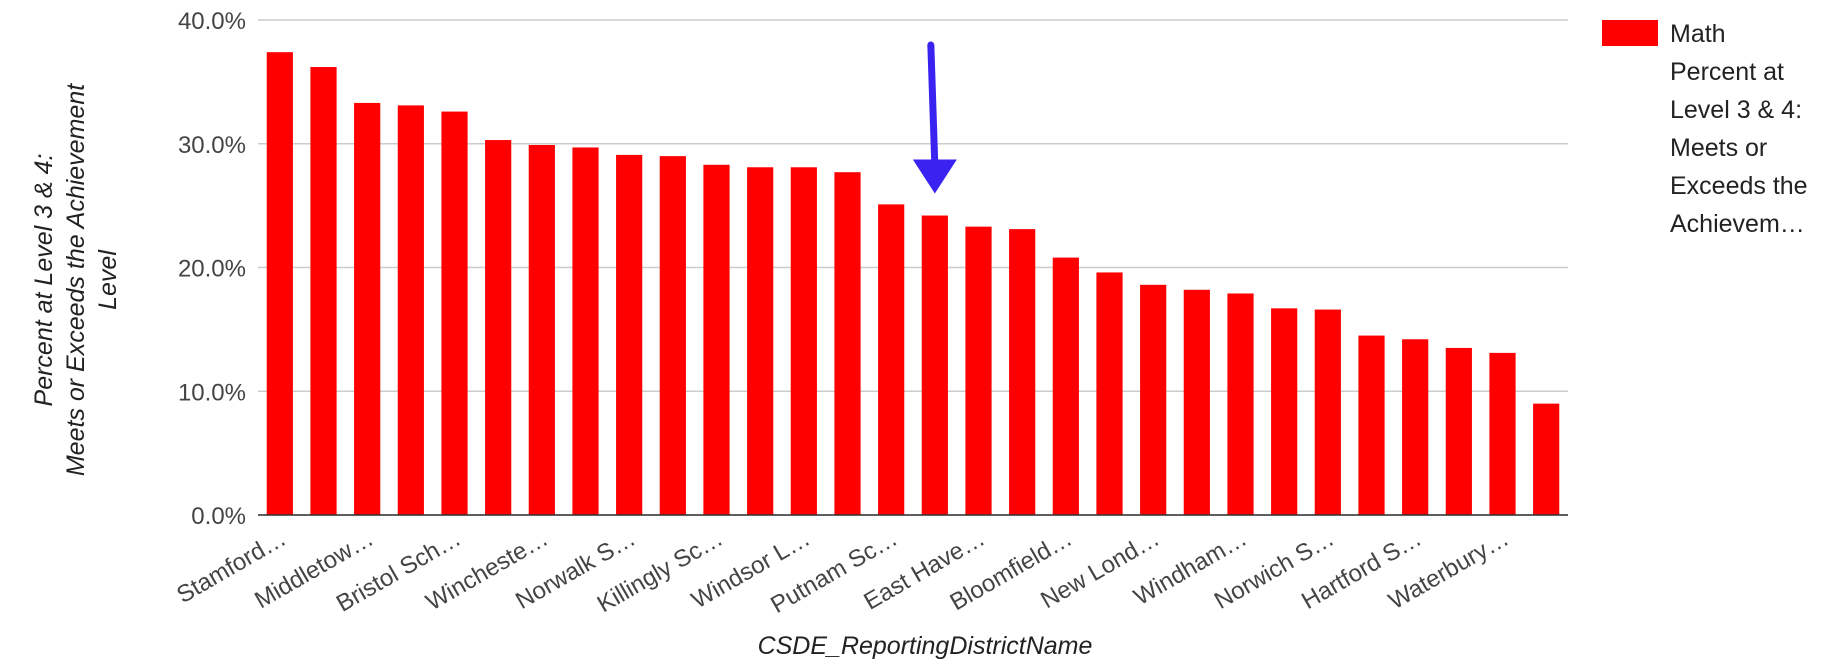 The height and width of the screenshot is (665, 1837). What do you see at coordinates (108, 279) in the screenshot?
I see `y-axis-title-line: Level` at bounding box center [108, 279].